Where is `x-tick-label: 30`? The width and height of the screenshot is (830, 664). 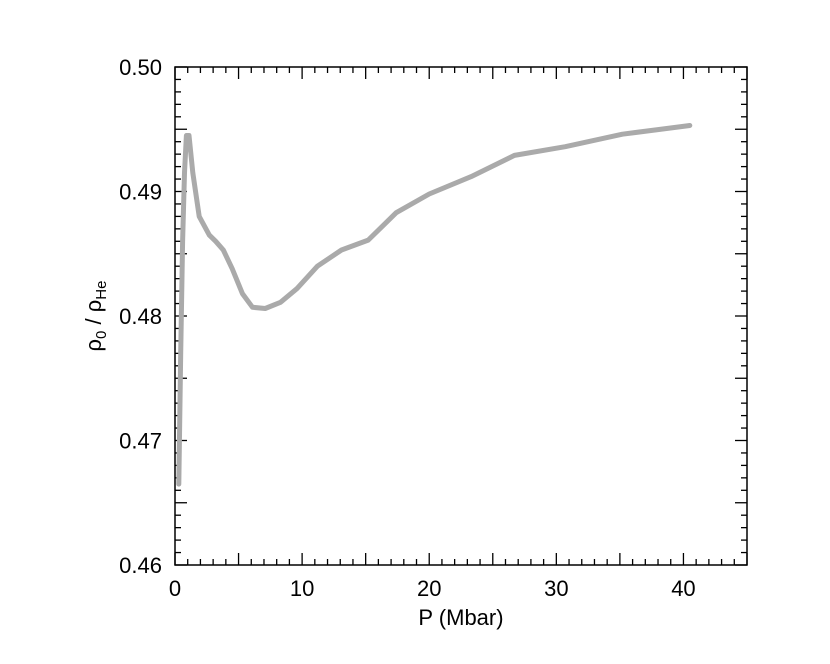 x-tick-label: 30 is located at coordinates (556, 588).